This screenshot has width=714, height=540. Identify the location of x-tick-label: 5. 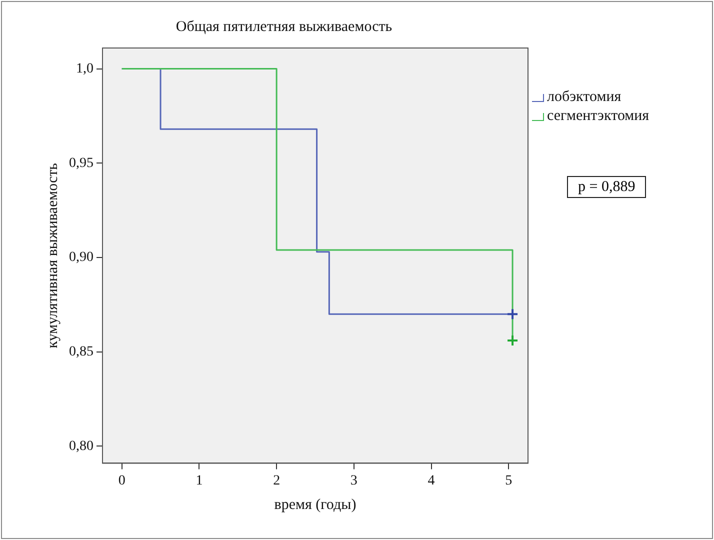
(508, 480).